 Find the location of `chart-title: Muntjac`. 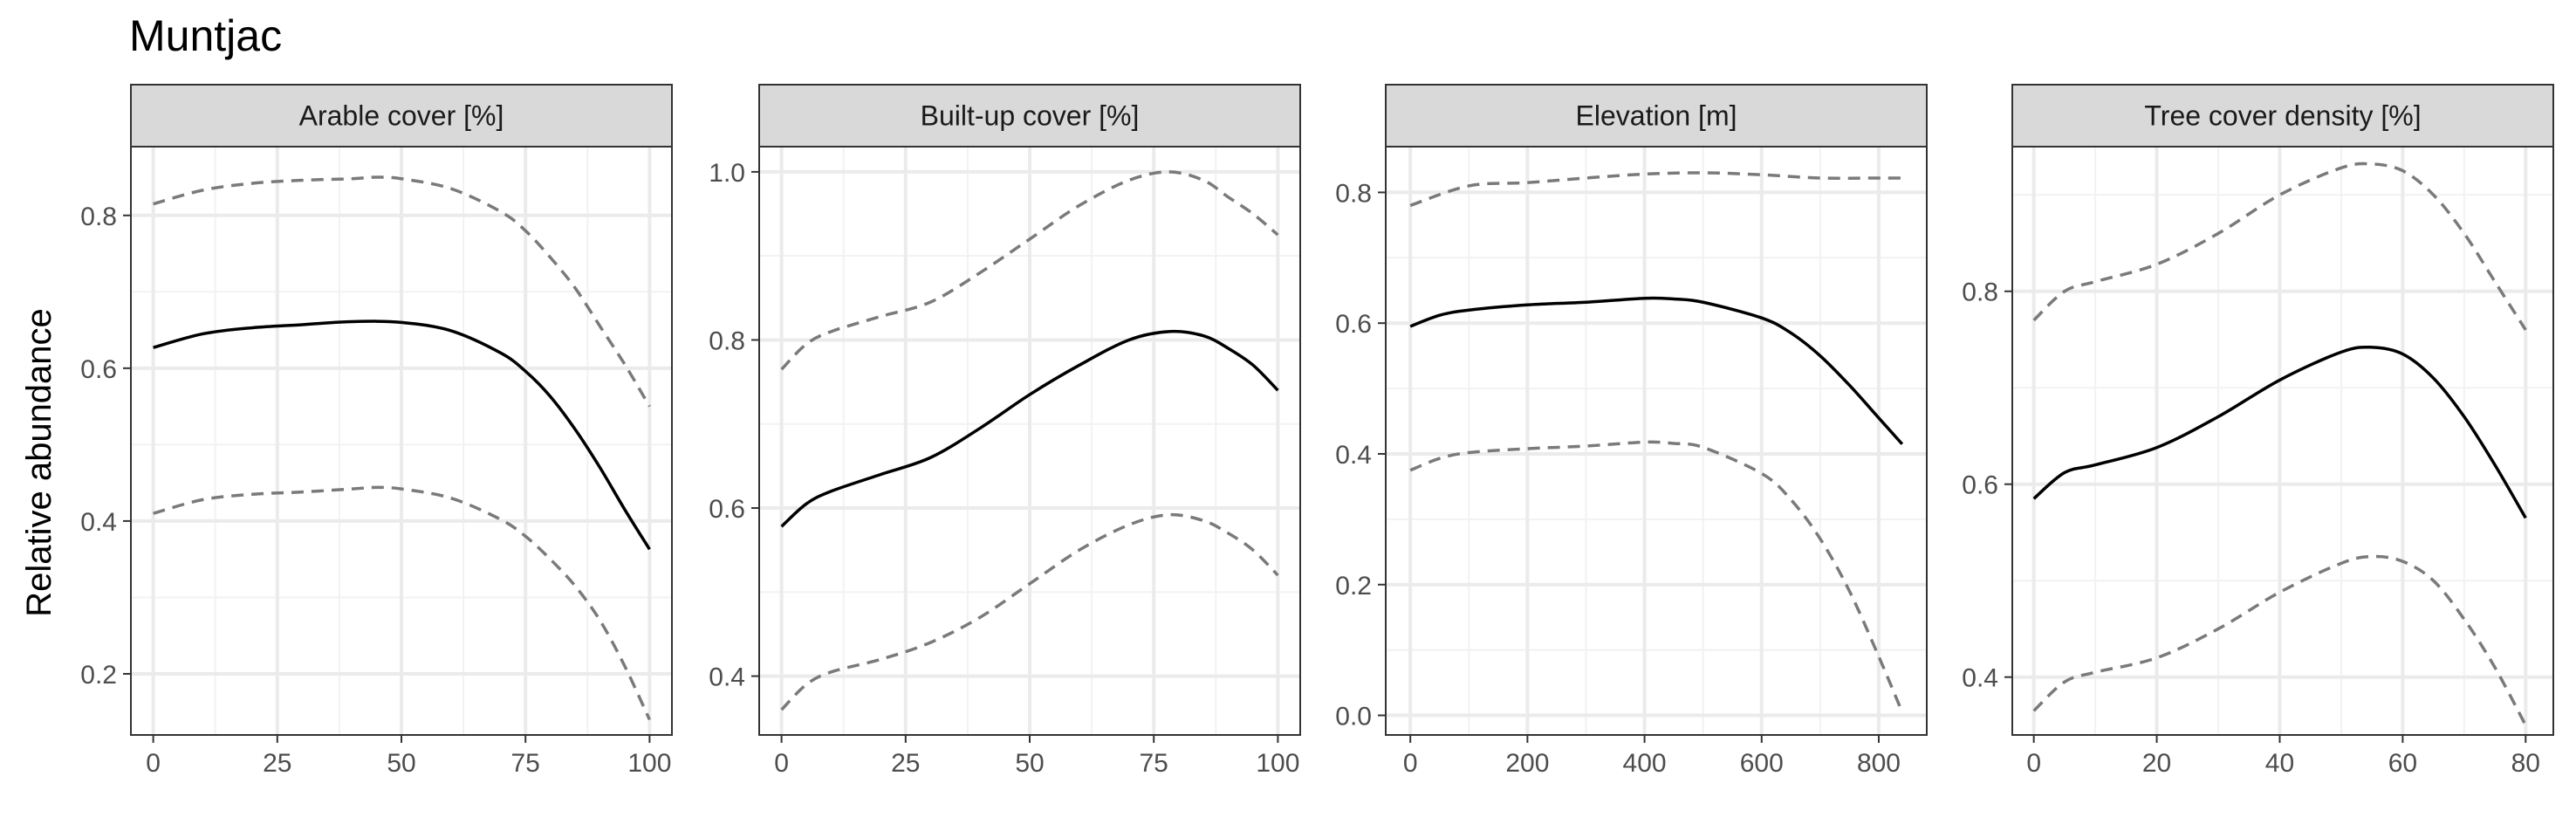

chart-title: Muntjac is located at coordinates (206, 35).